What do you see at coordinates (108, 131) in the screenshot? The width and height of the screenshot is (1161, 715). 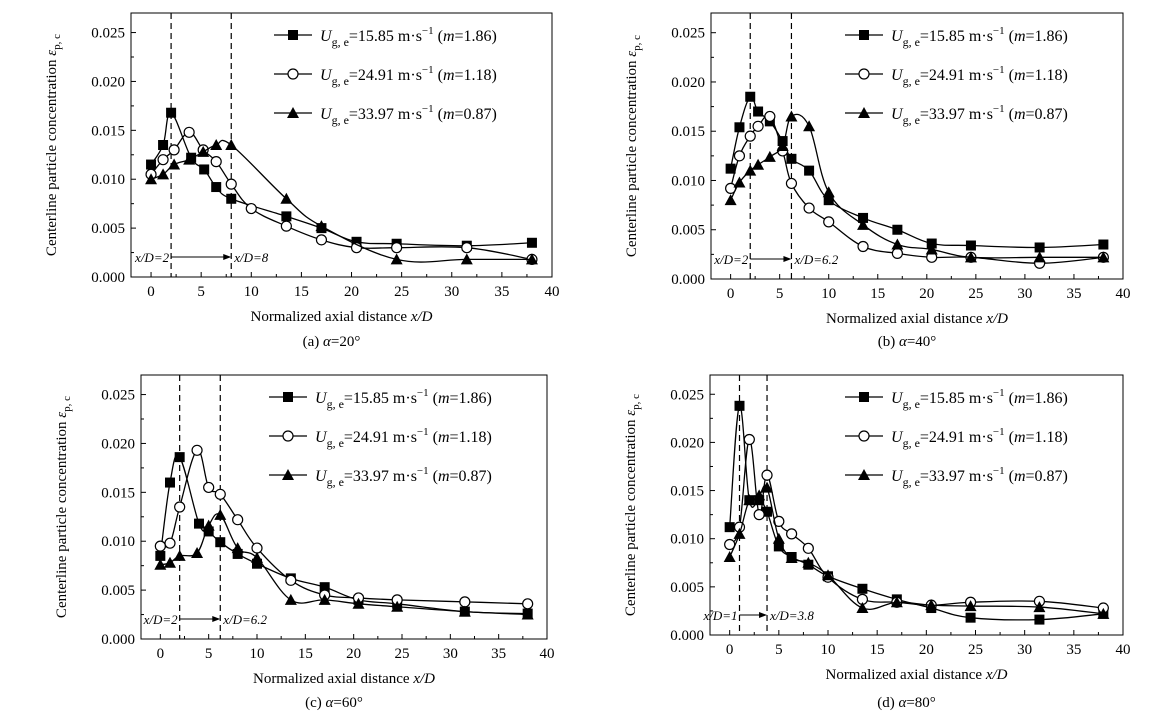 I see `y-tick-label: 0.015` at bounding box center [108, 131].